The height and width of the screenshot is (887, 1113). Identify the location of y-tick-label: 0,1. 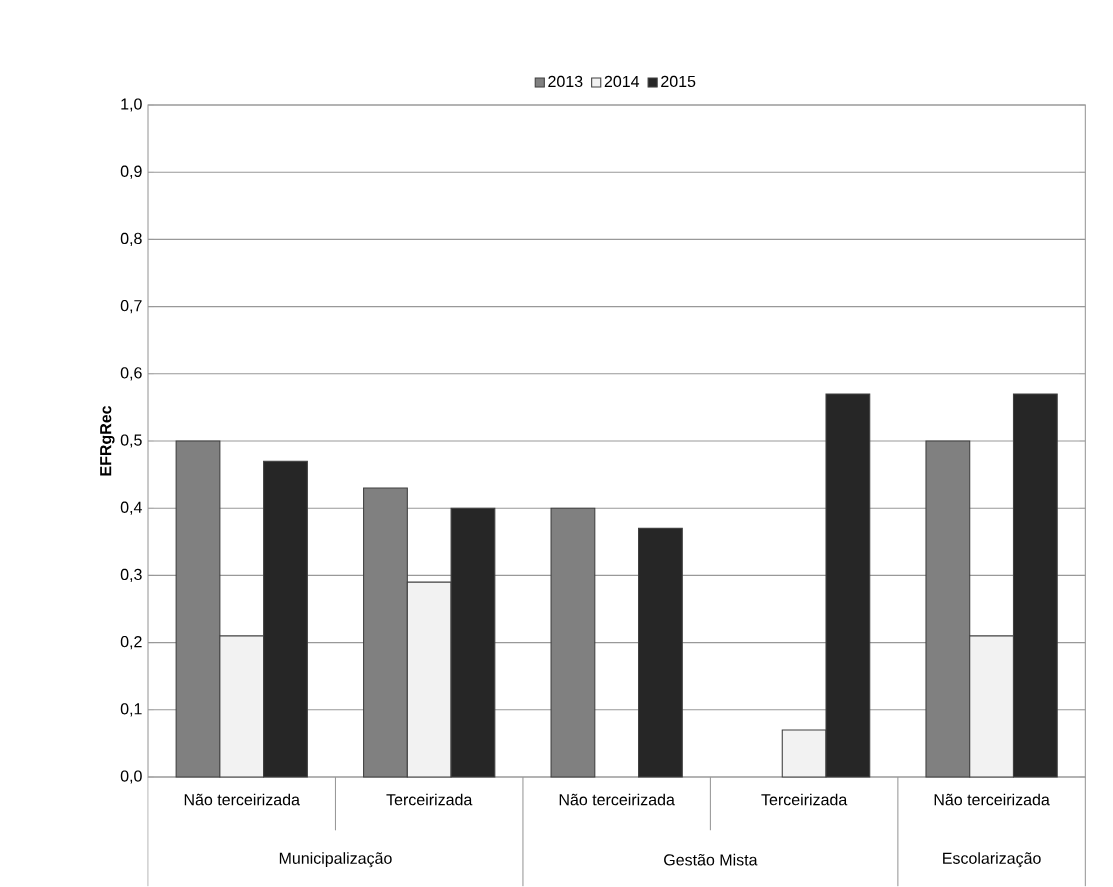
(131, 710).